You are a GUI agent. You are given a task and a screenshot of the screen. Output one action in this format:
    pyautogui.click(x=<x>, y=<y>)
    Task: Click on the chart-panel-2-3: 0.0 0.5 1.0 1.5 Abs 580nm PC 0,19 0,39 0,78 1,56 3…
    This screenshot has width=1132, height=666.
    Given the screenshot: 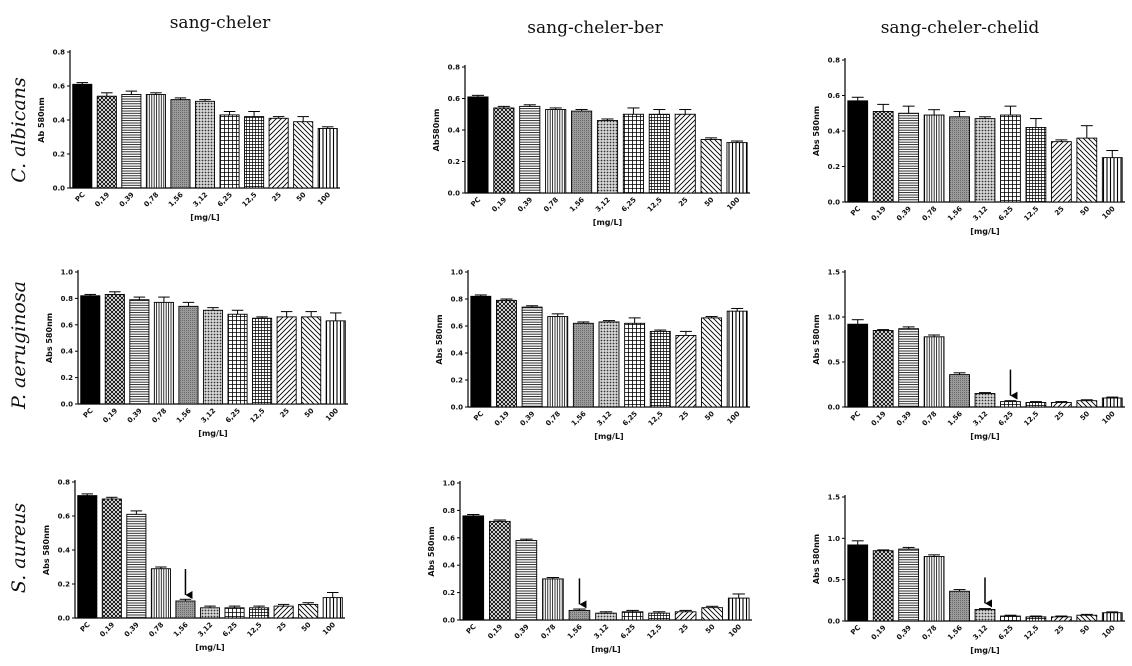 What is the action you would take?
    pyautogui.click(x=968, y=355)
    